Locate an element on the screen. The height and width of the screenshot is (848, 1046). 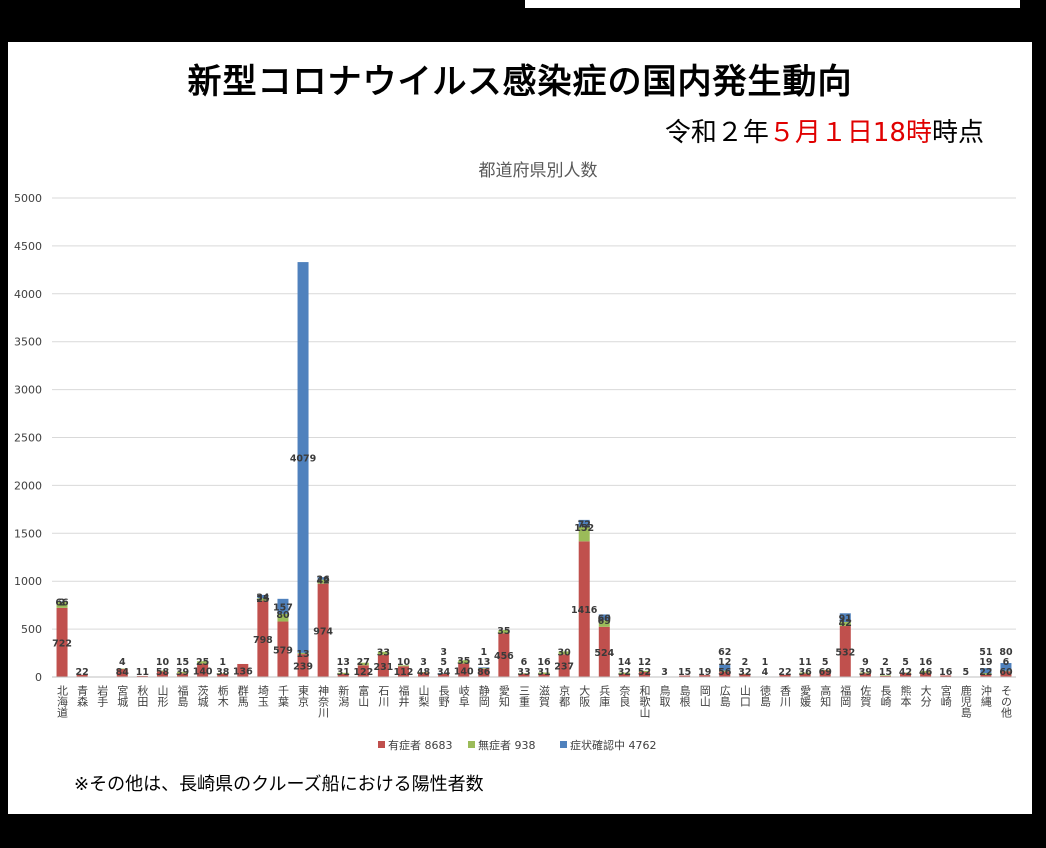
y-tick-label: 5000 is located at coordinates (28, 198).